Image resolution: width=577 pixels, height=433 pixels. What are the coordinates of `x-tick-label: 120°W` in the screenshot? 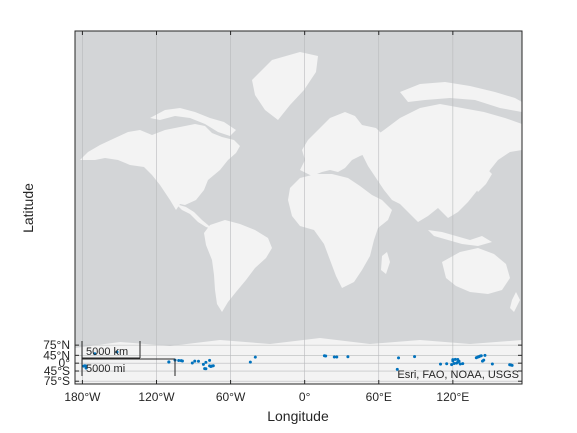 It's located at (156, 397).